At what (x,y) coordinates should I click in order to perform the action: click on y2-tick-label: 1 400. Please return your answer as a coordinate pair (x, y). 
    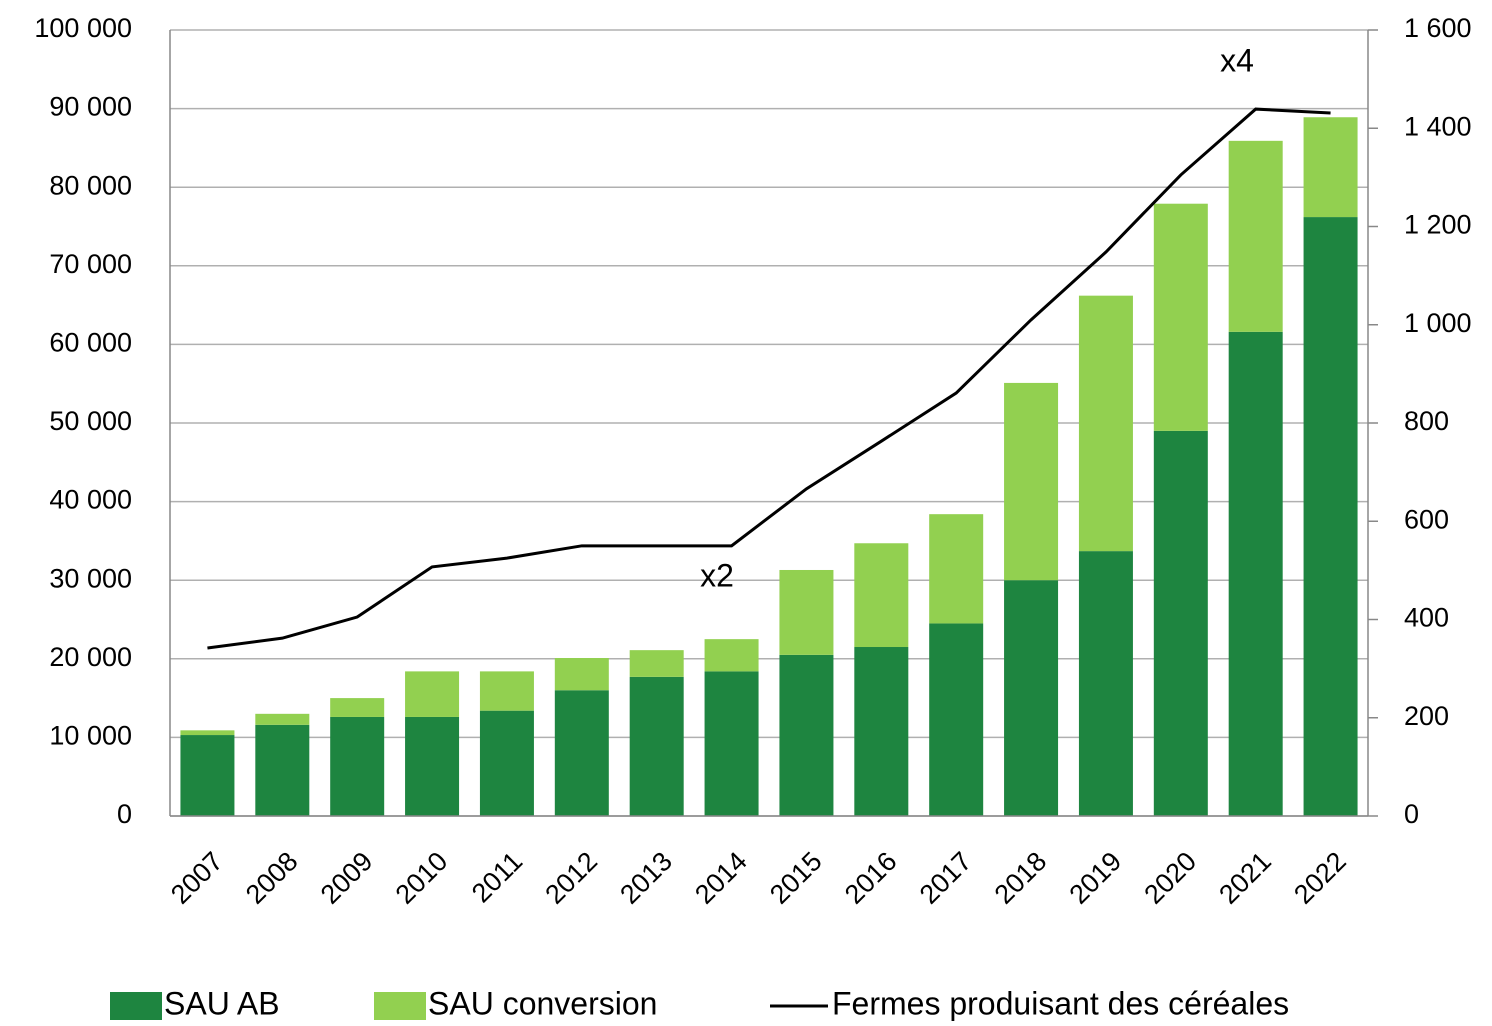
    Looking at the image, I should click on (1438, 126).